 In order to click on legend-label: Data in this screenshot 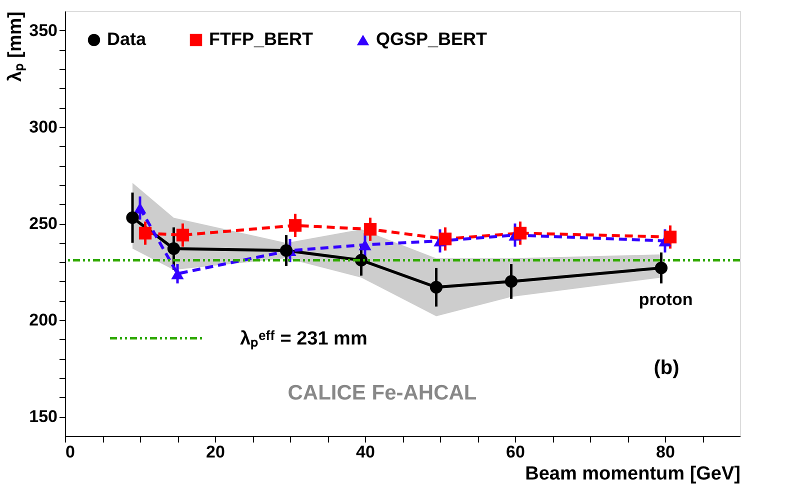, I will do `click(127, 39)`.